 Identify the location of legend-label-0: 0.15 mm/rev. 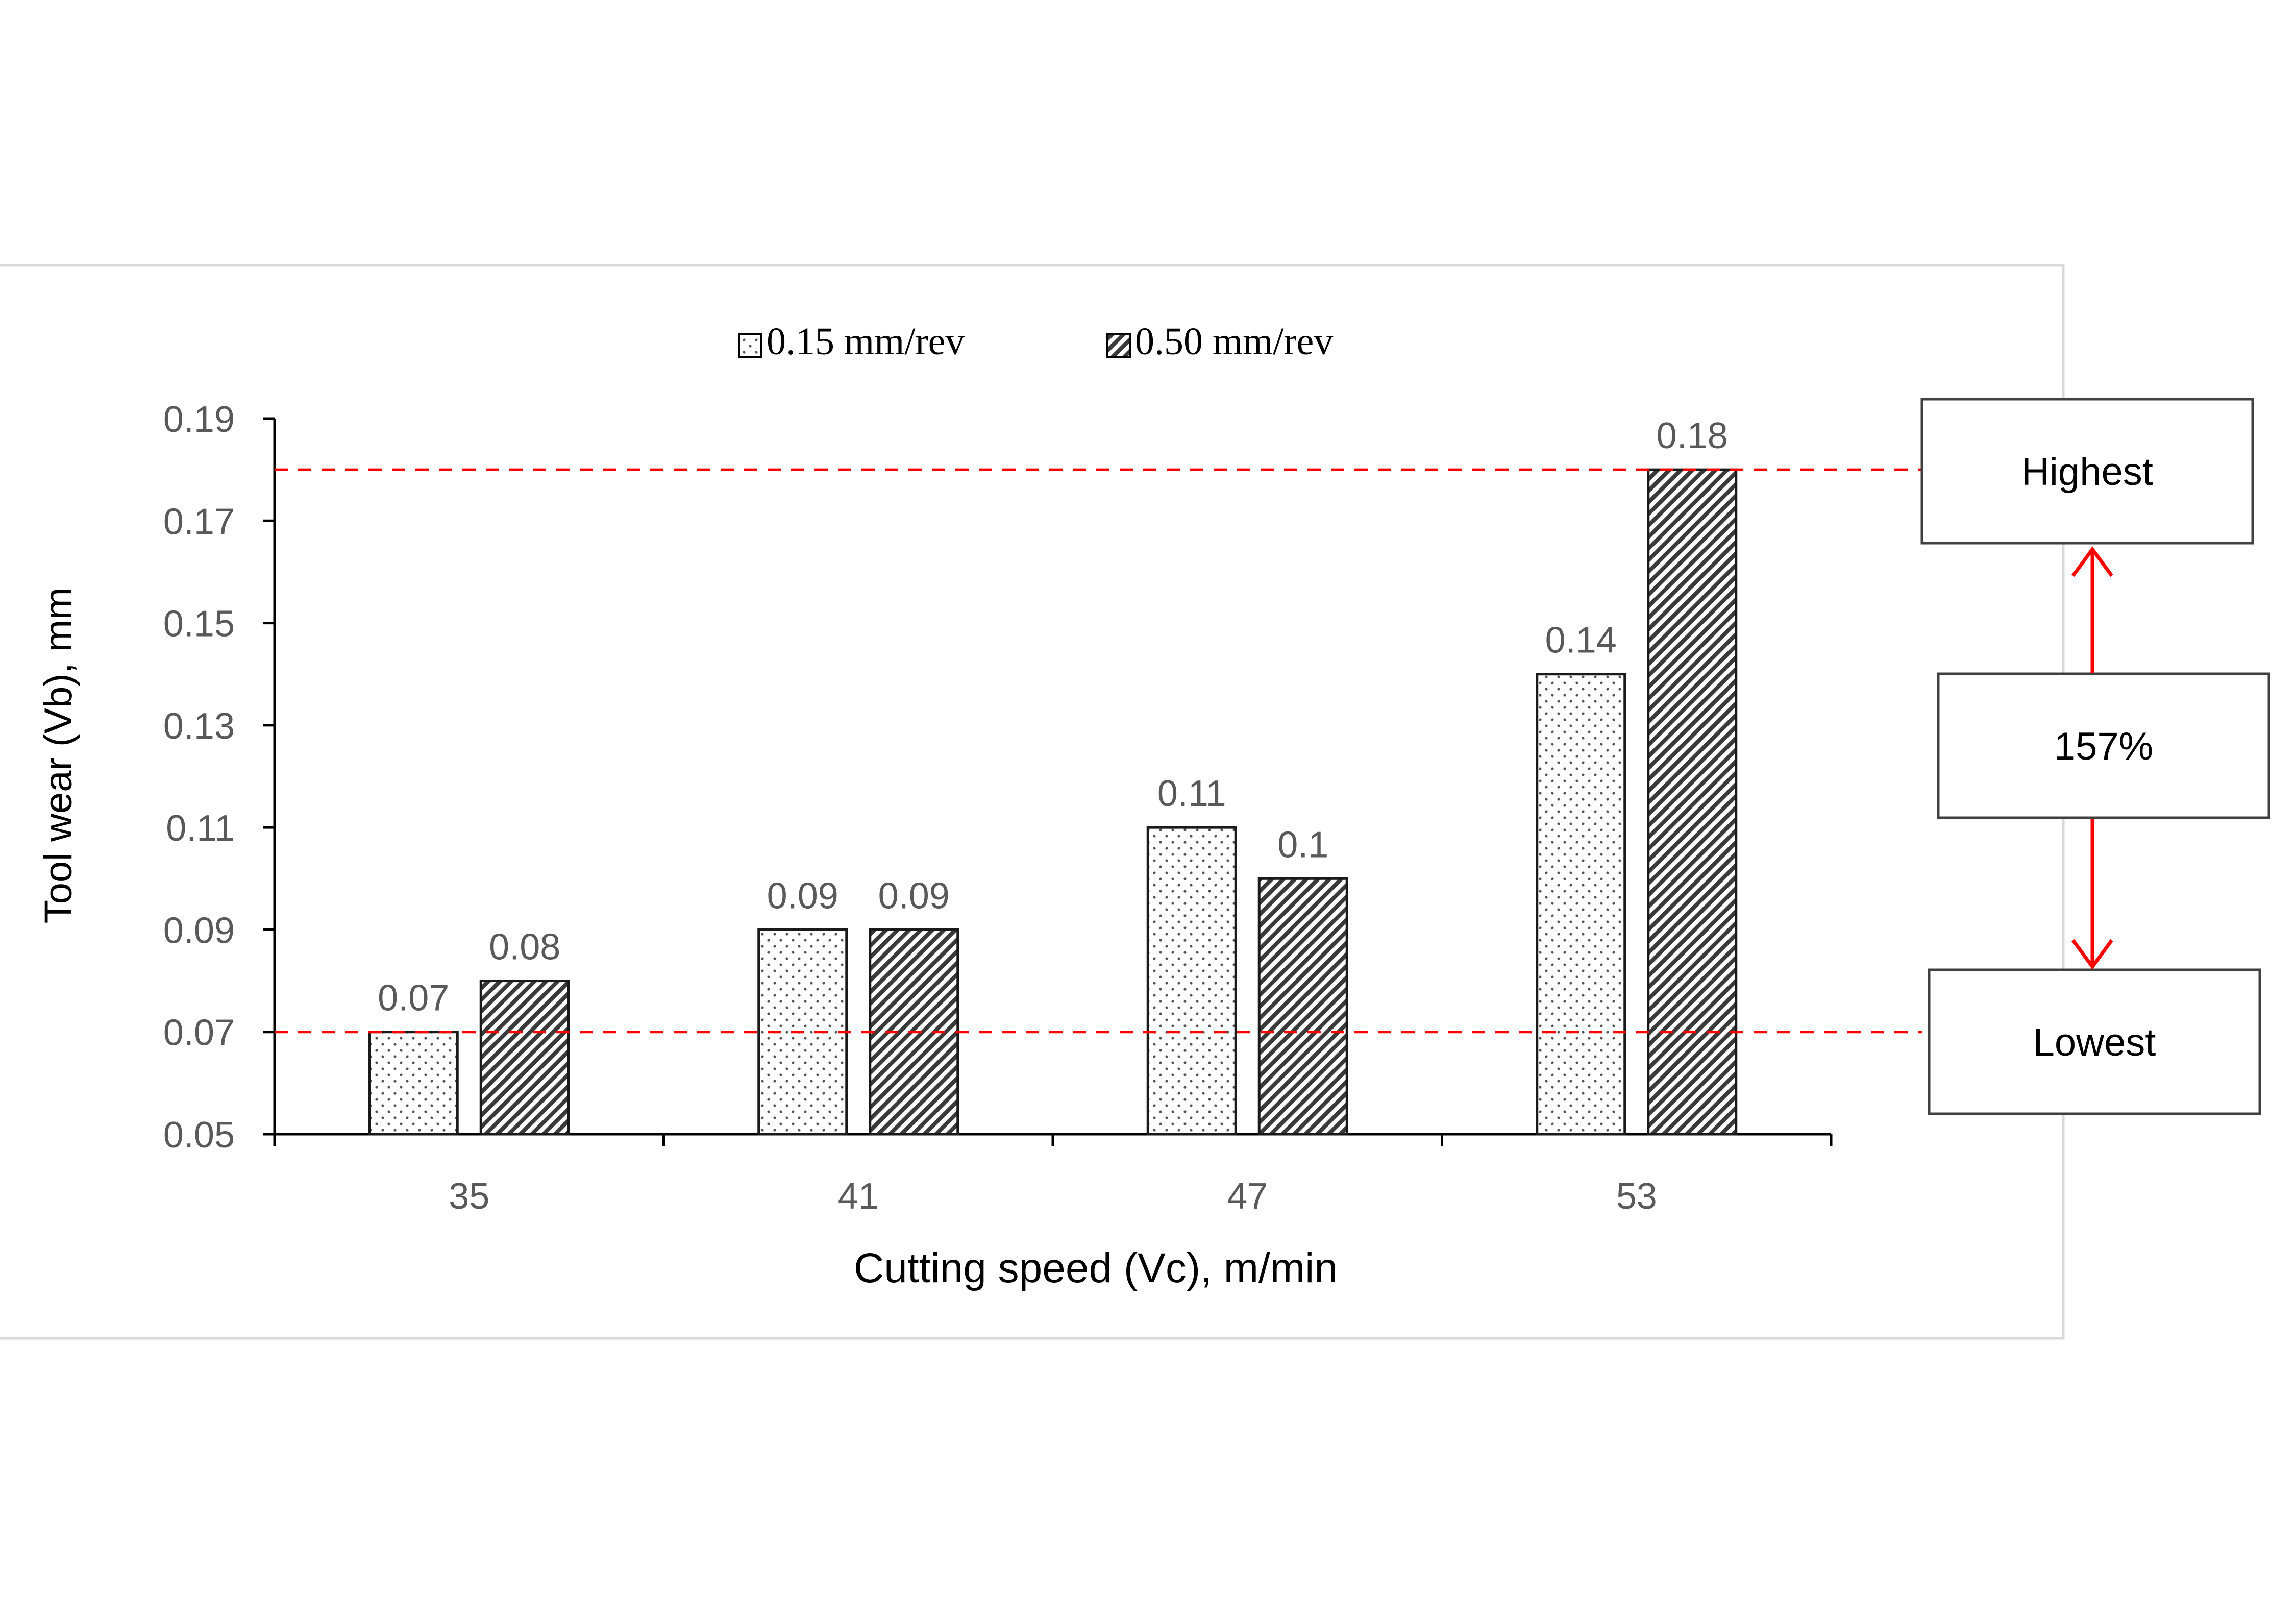
(866, 341).